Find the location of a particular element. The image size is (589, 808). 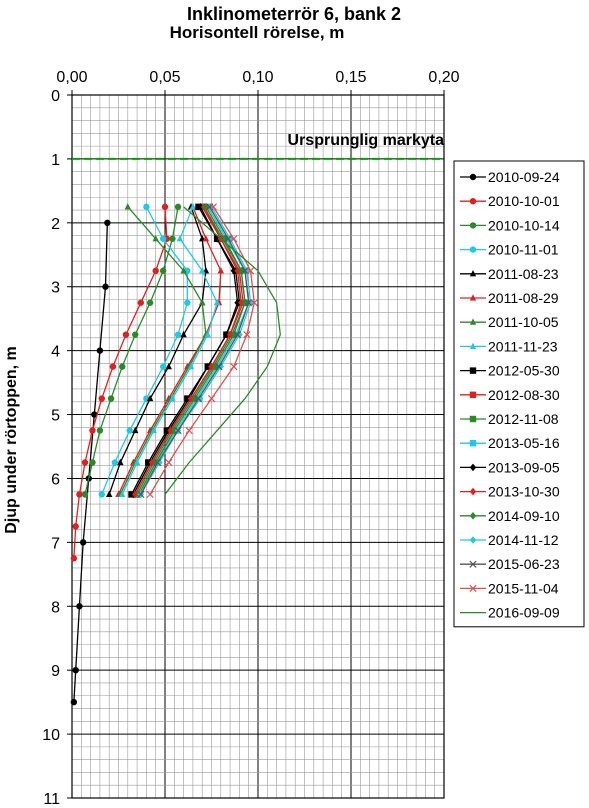

legend-label: 2015-11-04 is located at coordinates (523, 588).